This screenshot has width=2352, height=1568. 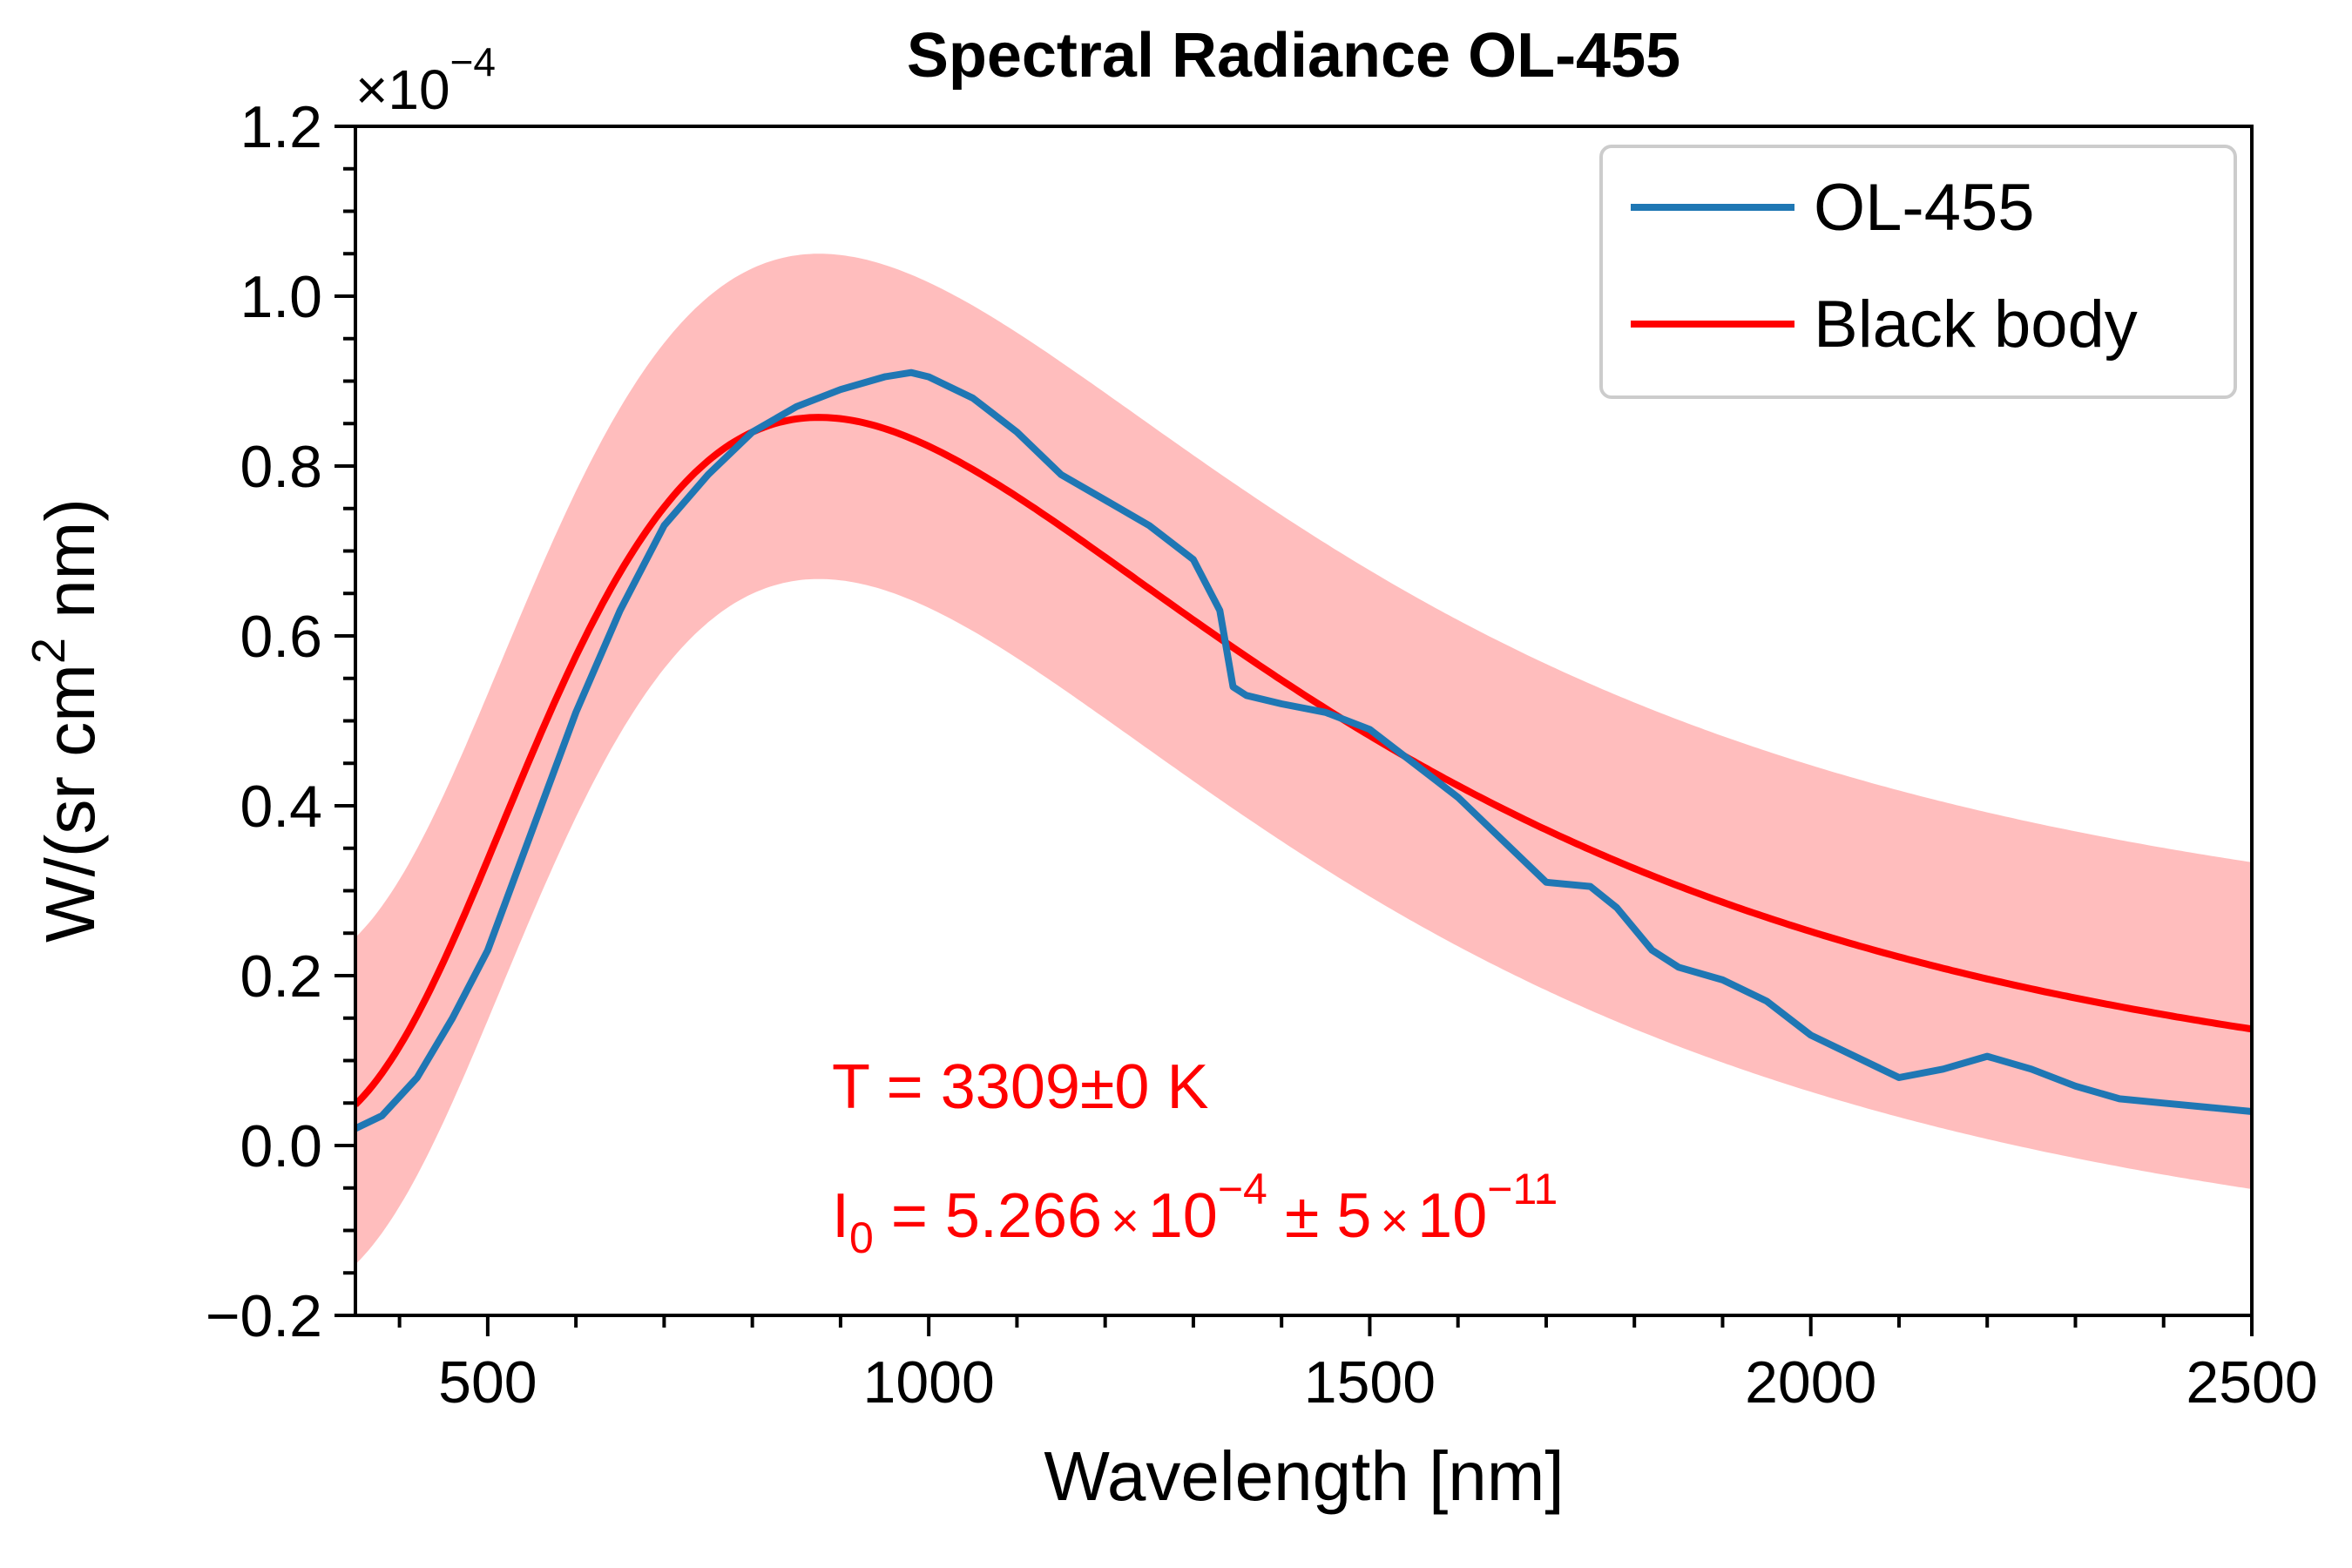 I want to click on y-scale-note: ×10⁻⁴, so click(x=425, y=80).